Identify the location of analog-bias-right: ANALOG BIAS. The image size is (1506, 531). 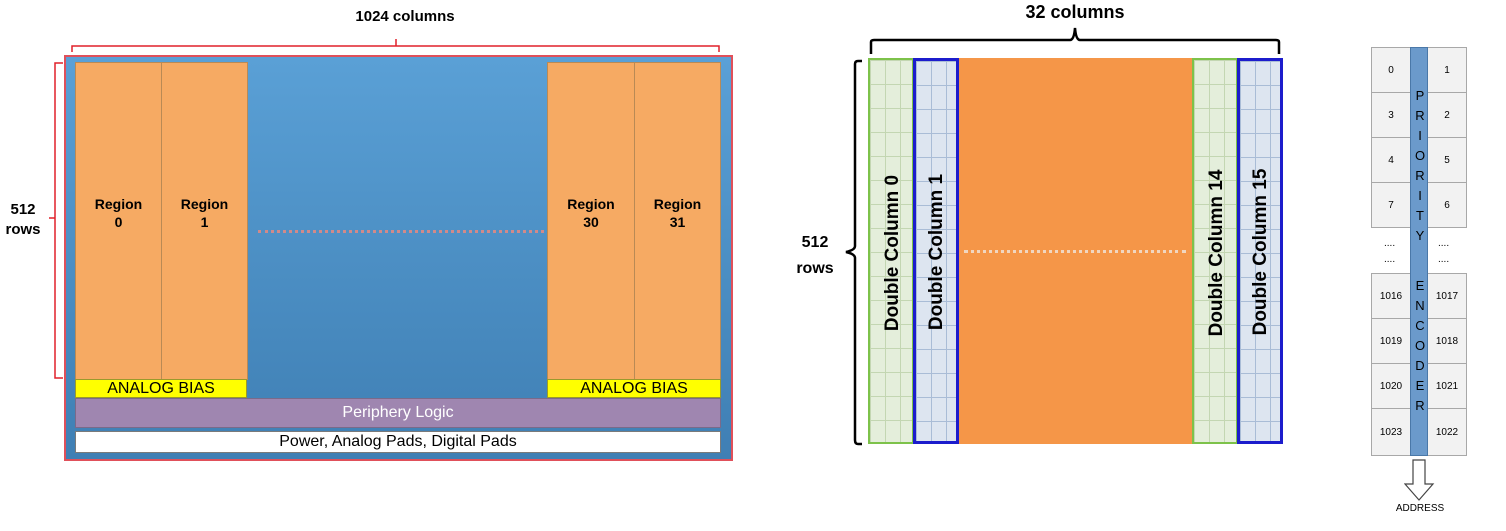
(634, 388).